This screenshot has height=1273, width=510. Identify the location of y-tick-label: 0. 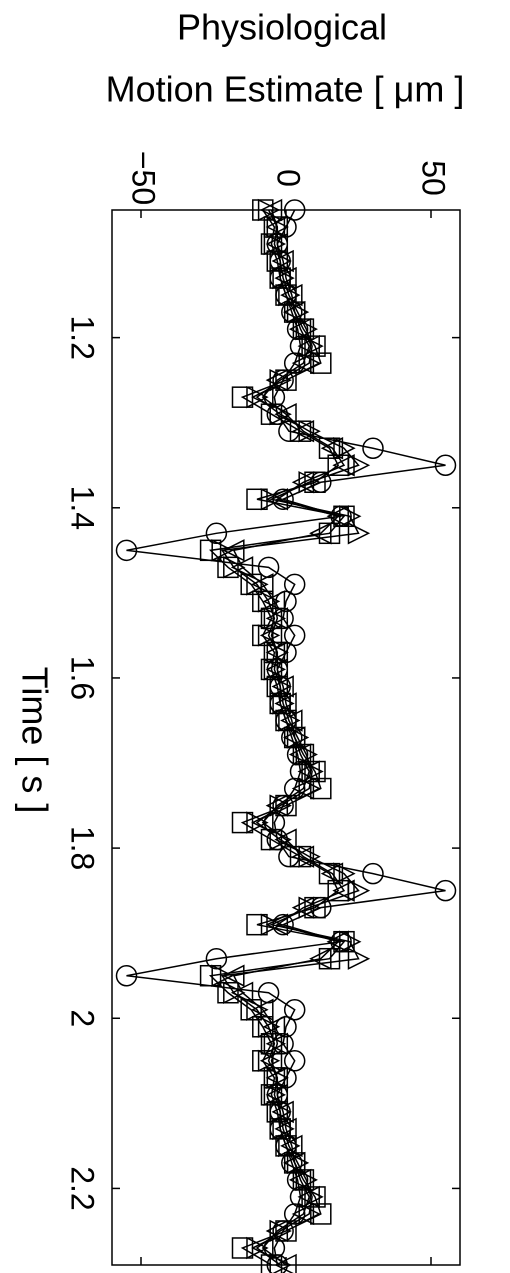
(289, 178).